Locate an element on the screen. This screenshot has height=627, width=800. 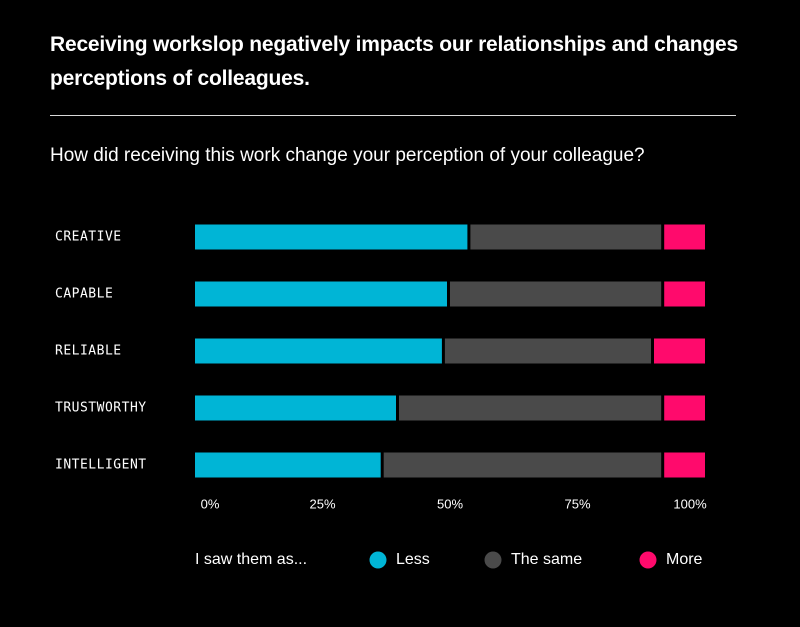
x-tick-label: 75% is located at coordinates (577, 503).